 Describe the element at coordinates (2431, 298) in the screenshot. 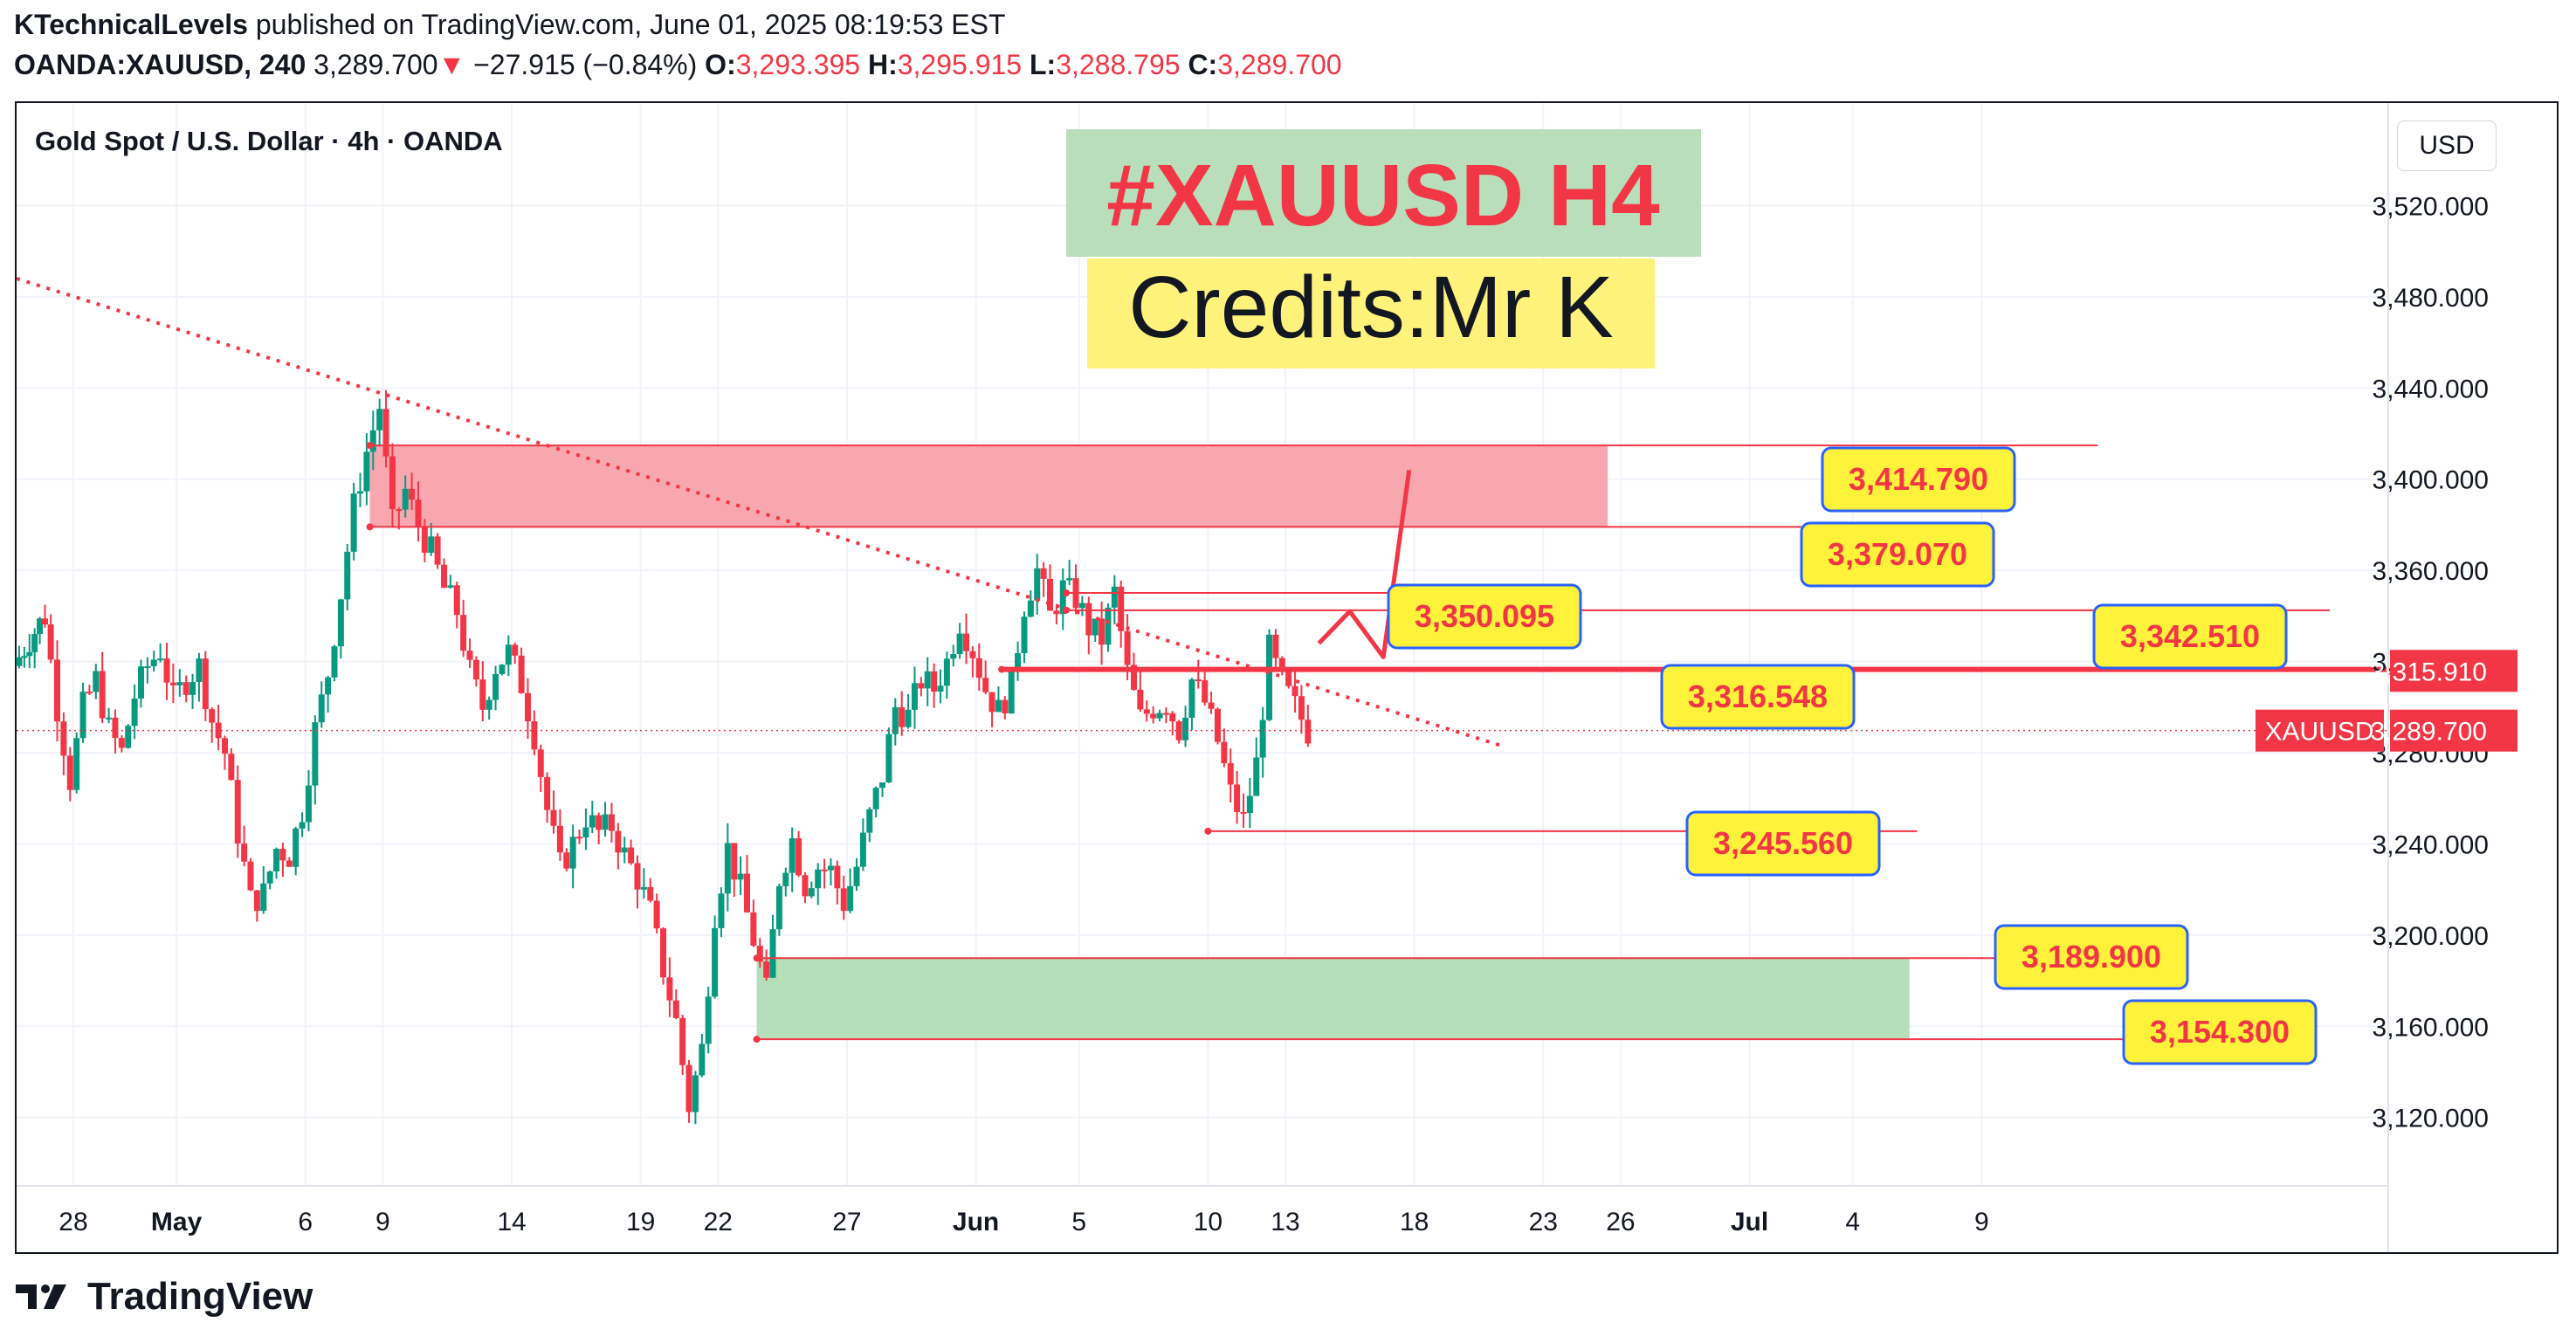

I see `price-tick-label: 3,480.000` at that location.